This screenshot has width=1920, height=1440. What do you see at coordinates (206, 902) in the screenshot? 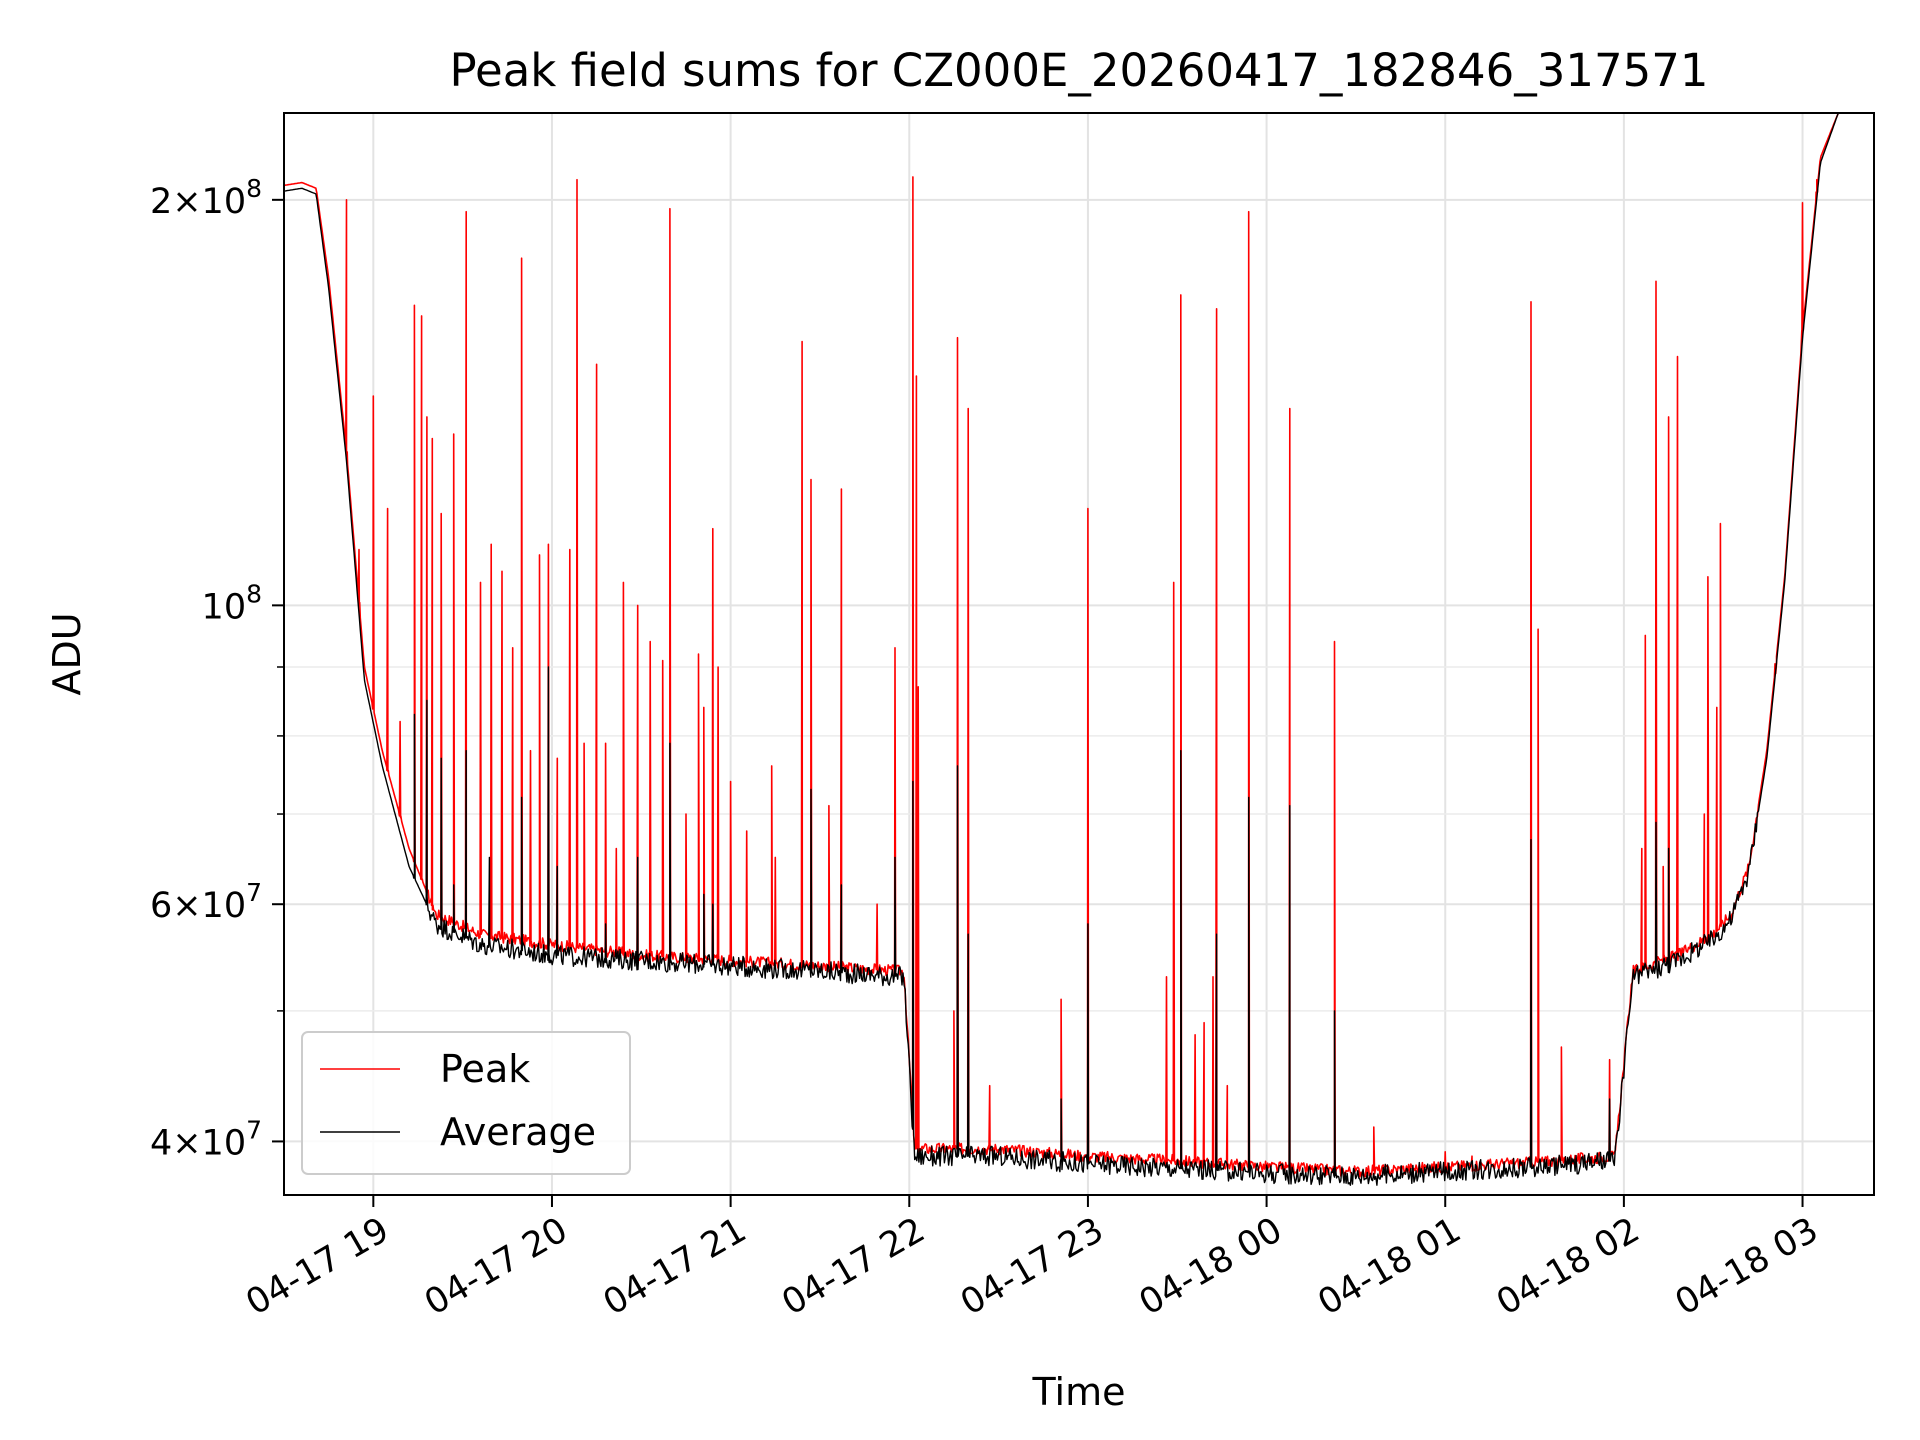
I see `y-tick-label: 6×107` at bounding box center [206, 902].